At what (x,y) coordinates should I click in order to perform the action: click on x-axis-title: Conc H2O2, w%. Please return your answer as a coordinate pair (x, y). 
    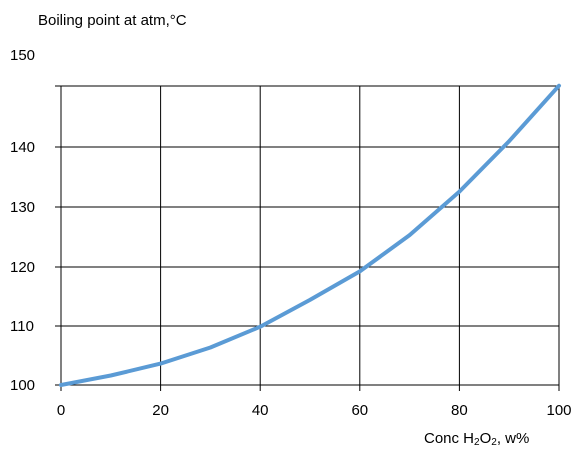
    Looking at the image, I should click on (477, 439).